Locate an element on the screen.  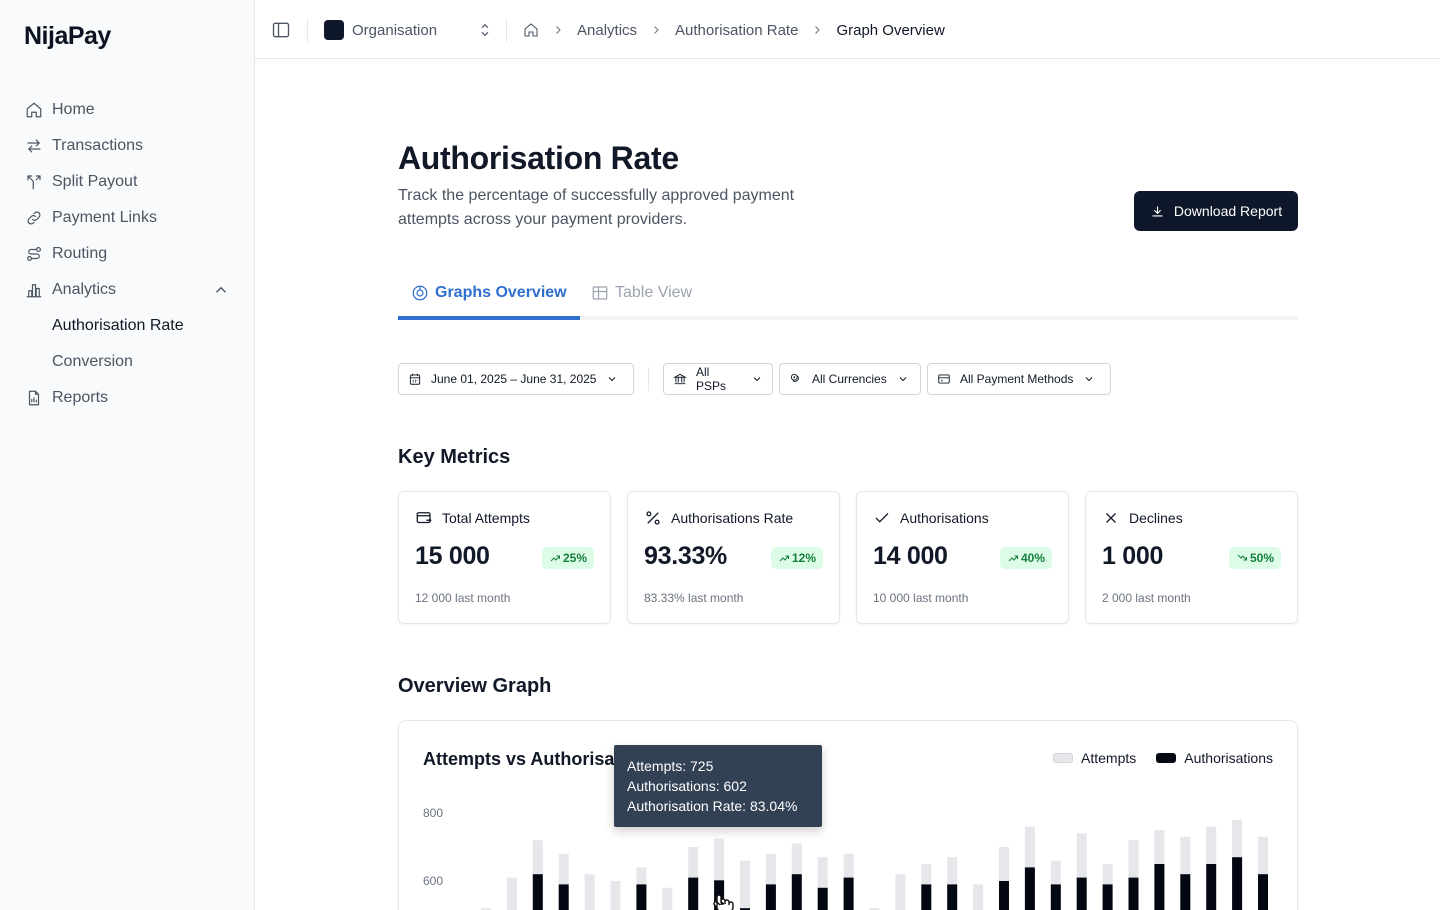
brand-logo: NijaPay is located at coordinates (67, 36).